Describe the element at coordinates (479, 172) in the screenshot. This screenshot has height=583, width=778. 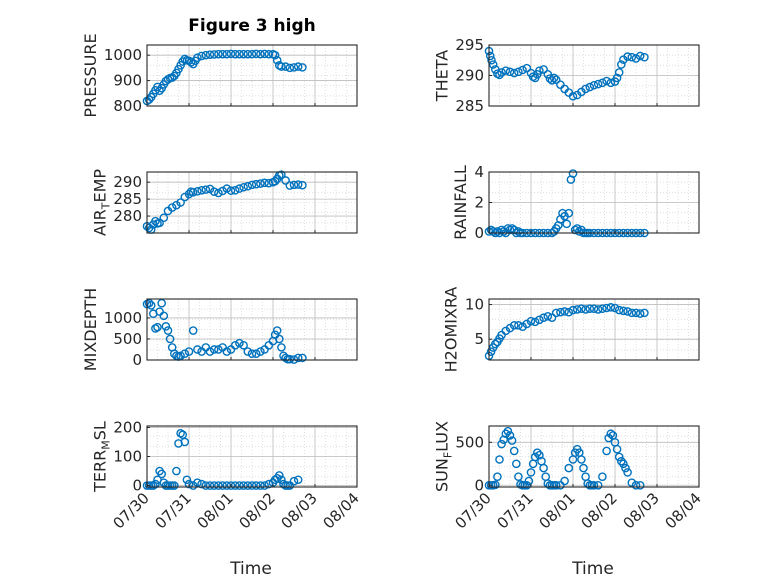
I see `y-tick-label: 4` at that location.